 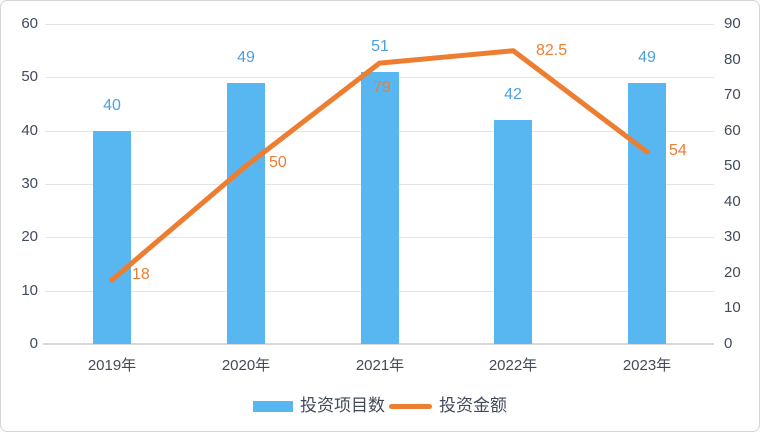 What do you see at coordinates (29, 23) in the screenshot?
I see `y-axis-left-tick: 60` at bounding box center [29, 23].